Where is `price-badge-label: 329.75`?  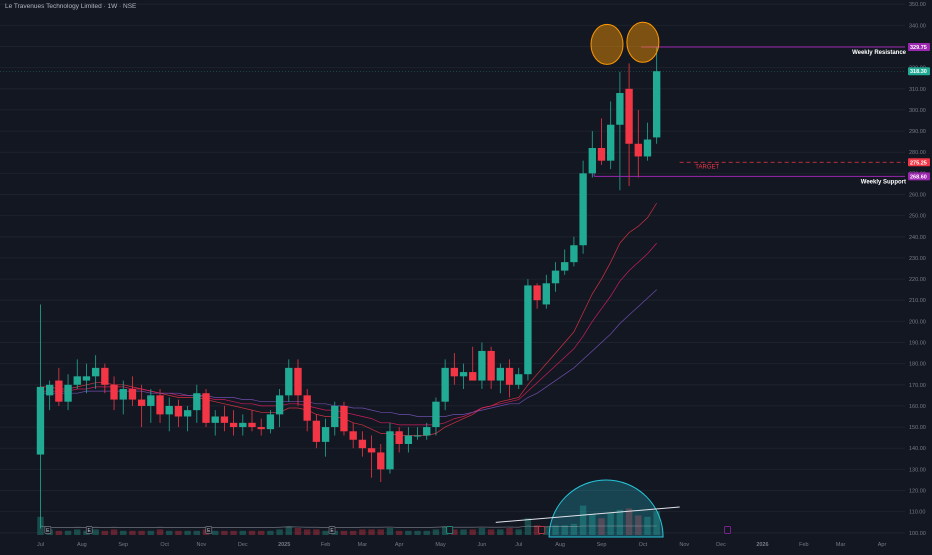
price-badge-label: 329.75 is located at coordinates (918, 48).